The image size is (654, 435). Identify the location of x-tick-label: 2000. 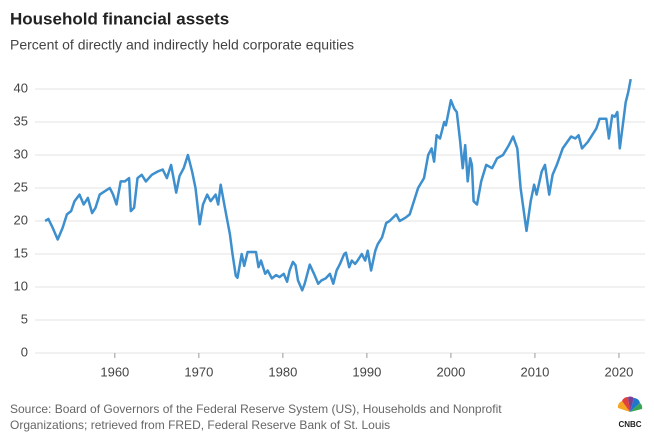
(450, 371).